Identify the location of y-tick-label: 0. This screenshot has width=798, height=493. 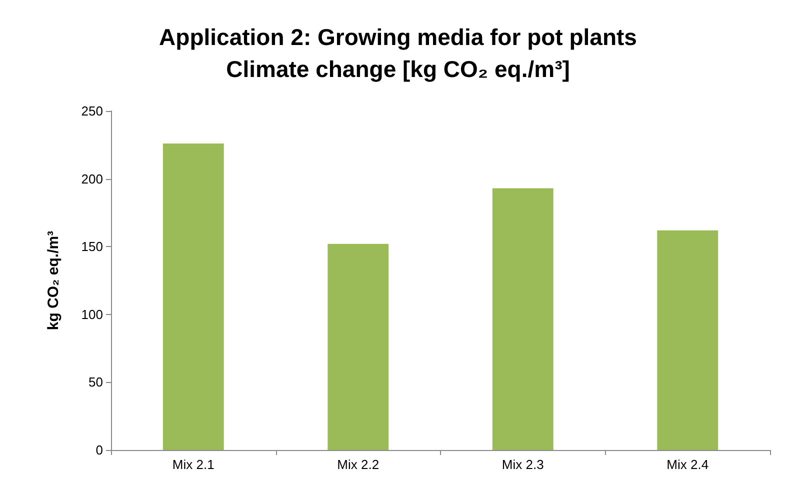
(99, 450).